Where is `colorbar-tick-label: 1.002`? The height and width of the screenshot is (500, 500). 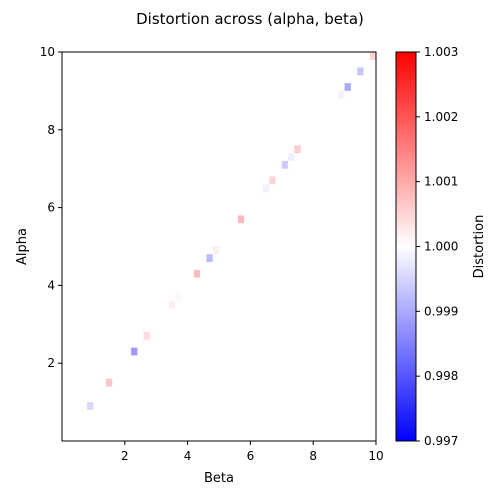 colorbar-tick-label: 1.002 is located at coordinates (441, 117).